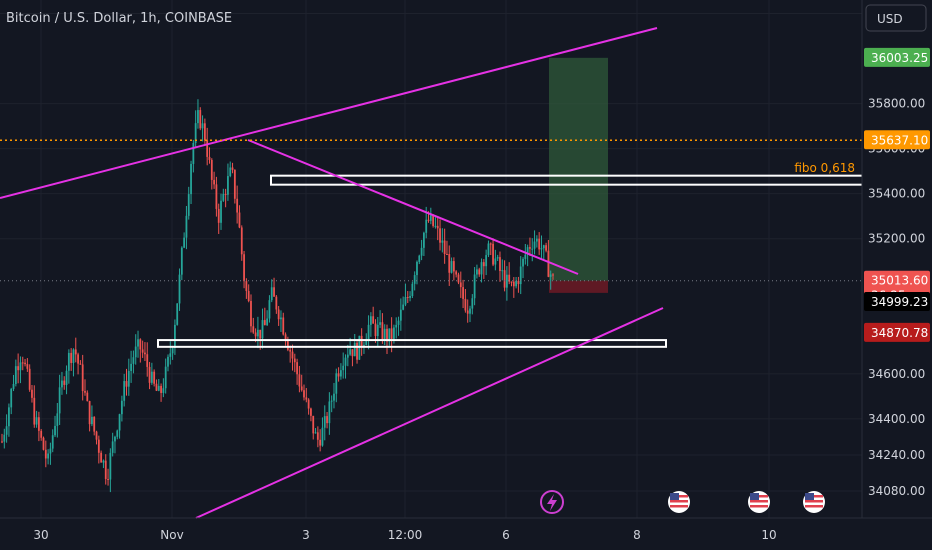  Describe the element at coordinates (824, 168) in the screenshot. I see `fibo-label: fibo 0,618` at that location.